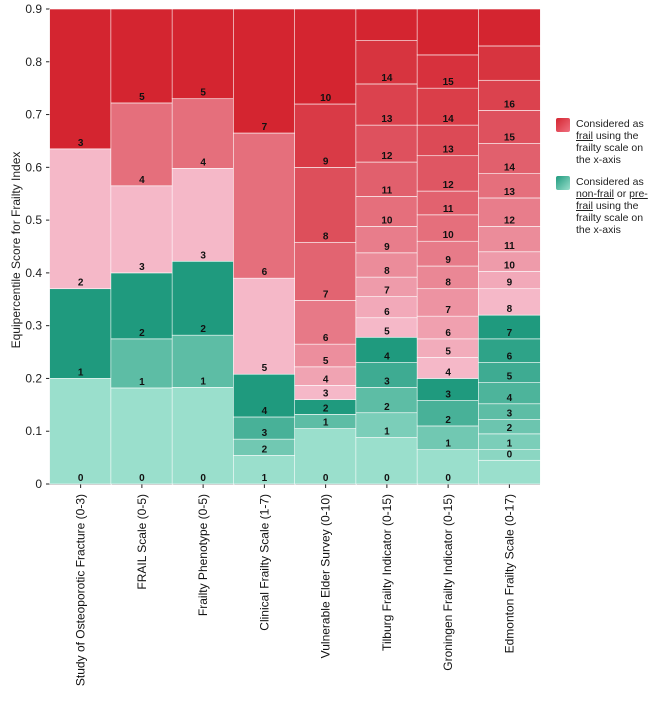 The width and height of the screenshot is (650, 705). I want to click on category-label: Groningen Frailty Indicator (0-15), so click(448, 582).